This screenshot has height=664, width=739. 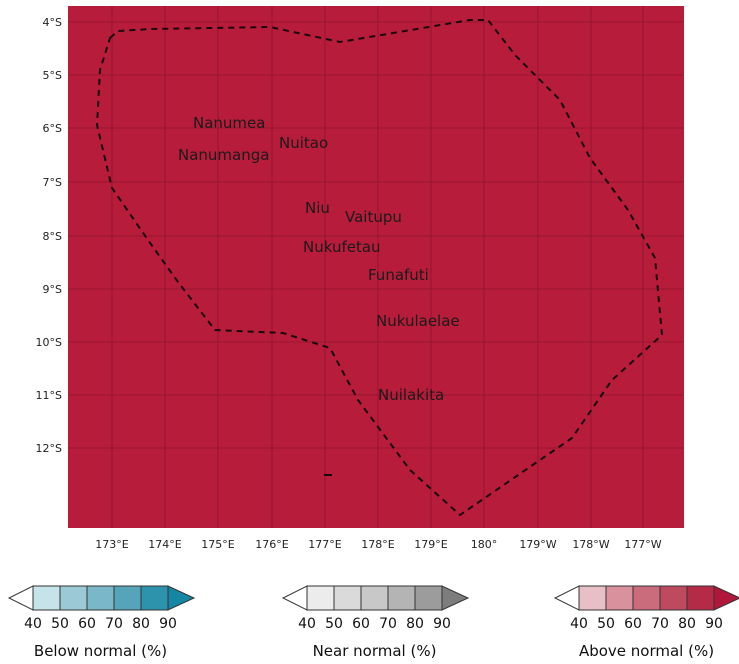 I want to click on island-label: Nuilakita, so click(x=411, y=395).